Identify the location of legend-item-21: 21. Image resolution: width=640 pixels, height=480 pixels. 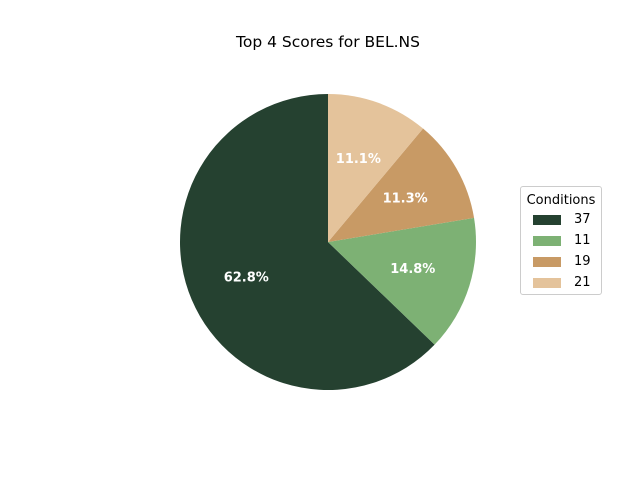
(566, 283).